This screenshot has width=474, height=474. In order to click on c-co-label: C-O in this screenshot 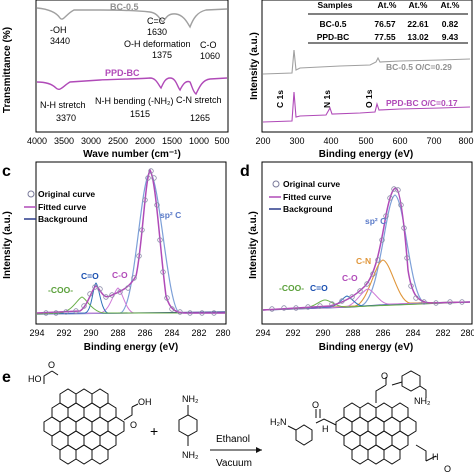, I will do `click(120, 275)`.